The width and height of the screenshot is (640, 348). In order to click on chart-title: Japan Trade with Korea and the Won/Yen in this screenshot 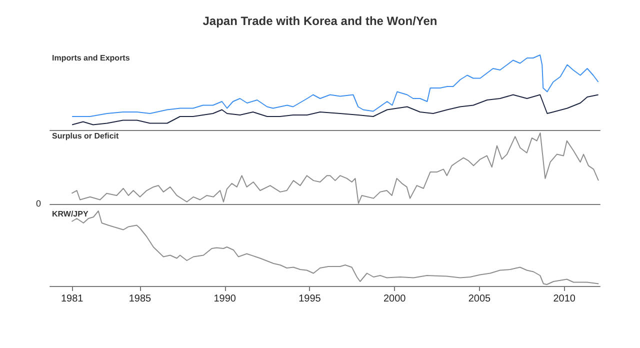, I will do `click(320, 21)`.